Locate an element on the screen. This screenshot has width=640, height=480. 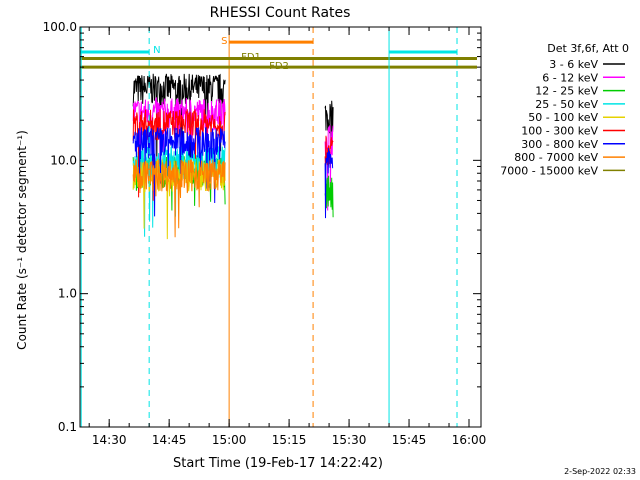
legend-entry-label: 7000 - 15000 keV is located at coordinates (549, 170).